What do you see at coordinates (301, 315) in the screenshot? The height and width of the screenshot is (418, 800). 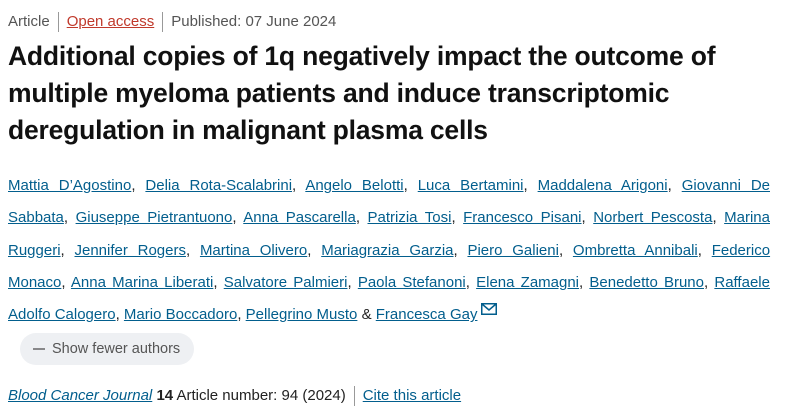 I see `author-name: Pellegrino Musto` at bounding box center [301, 315].